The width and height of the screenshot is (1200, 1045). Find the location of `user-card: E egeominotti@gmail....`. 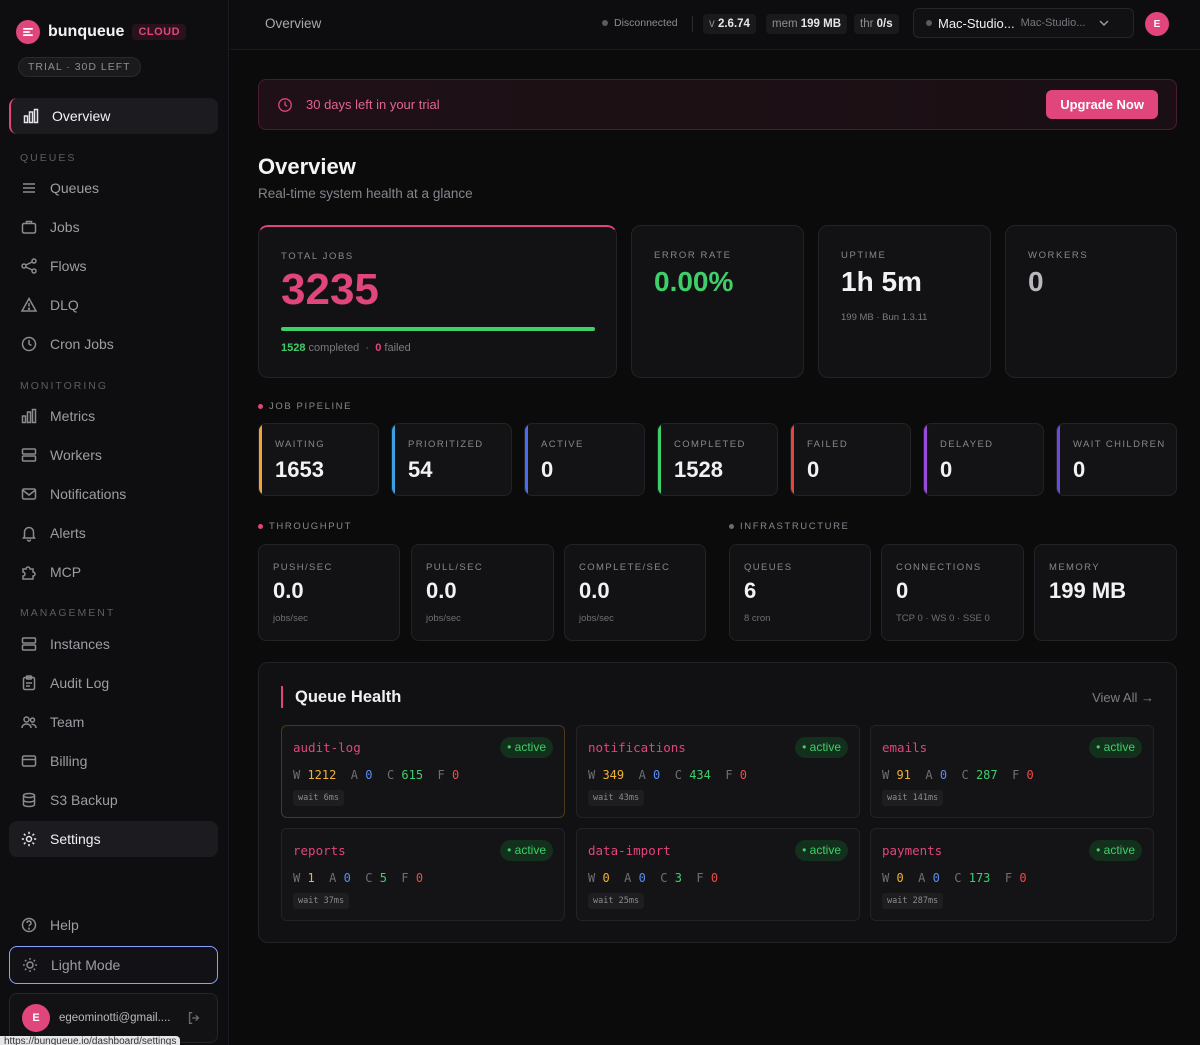

user-card: E egeominotti@gmail.... is located at coordinates (113, 1018).